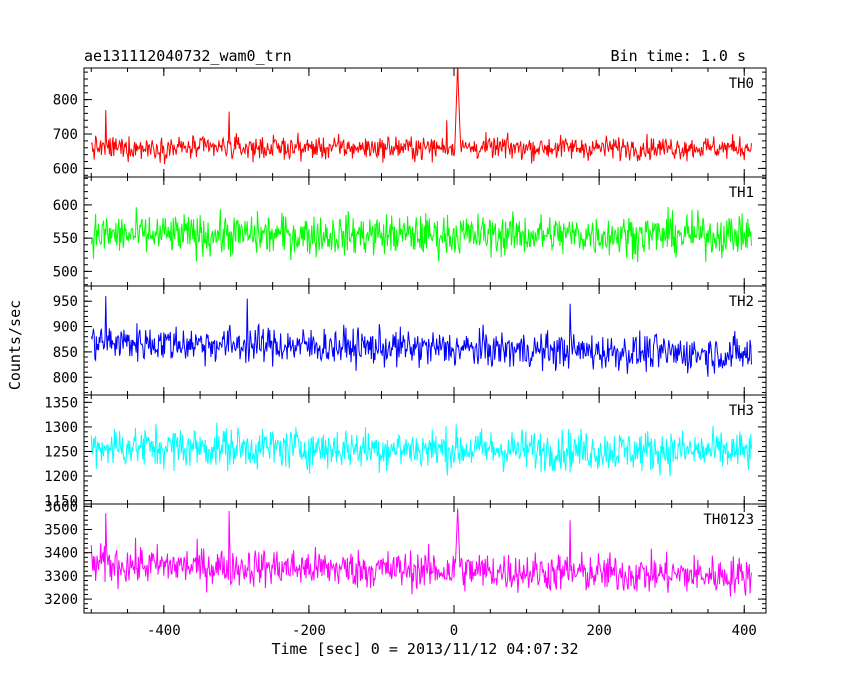 The width and height of the screenshot is (850, 680). I want to click on y-tick-label: 1300, so click(61, 428).